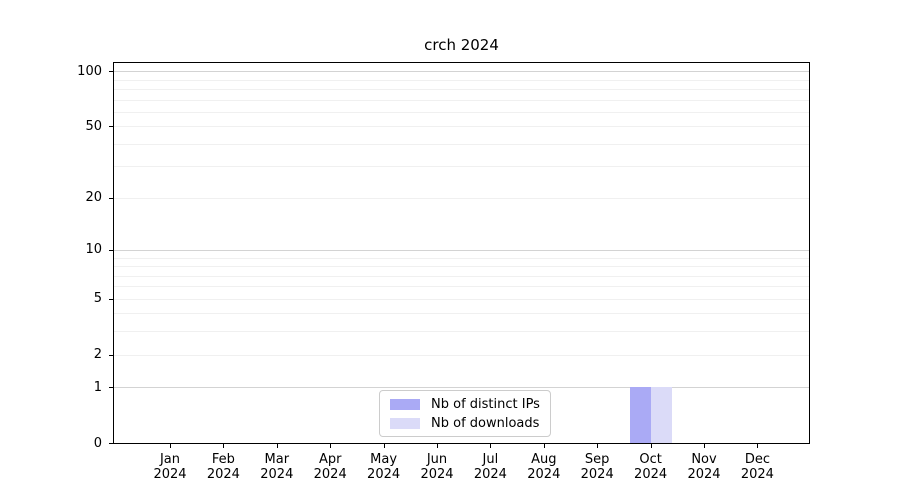 This screenshot has height=500, width=900. What do you see at coordinates (544, 467) in the screenshot?
I see `x-tick-label: Aug 2024` at bounding box center [544, 467].